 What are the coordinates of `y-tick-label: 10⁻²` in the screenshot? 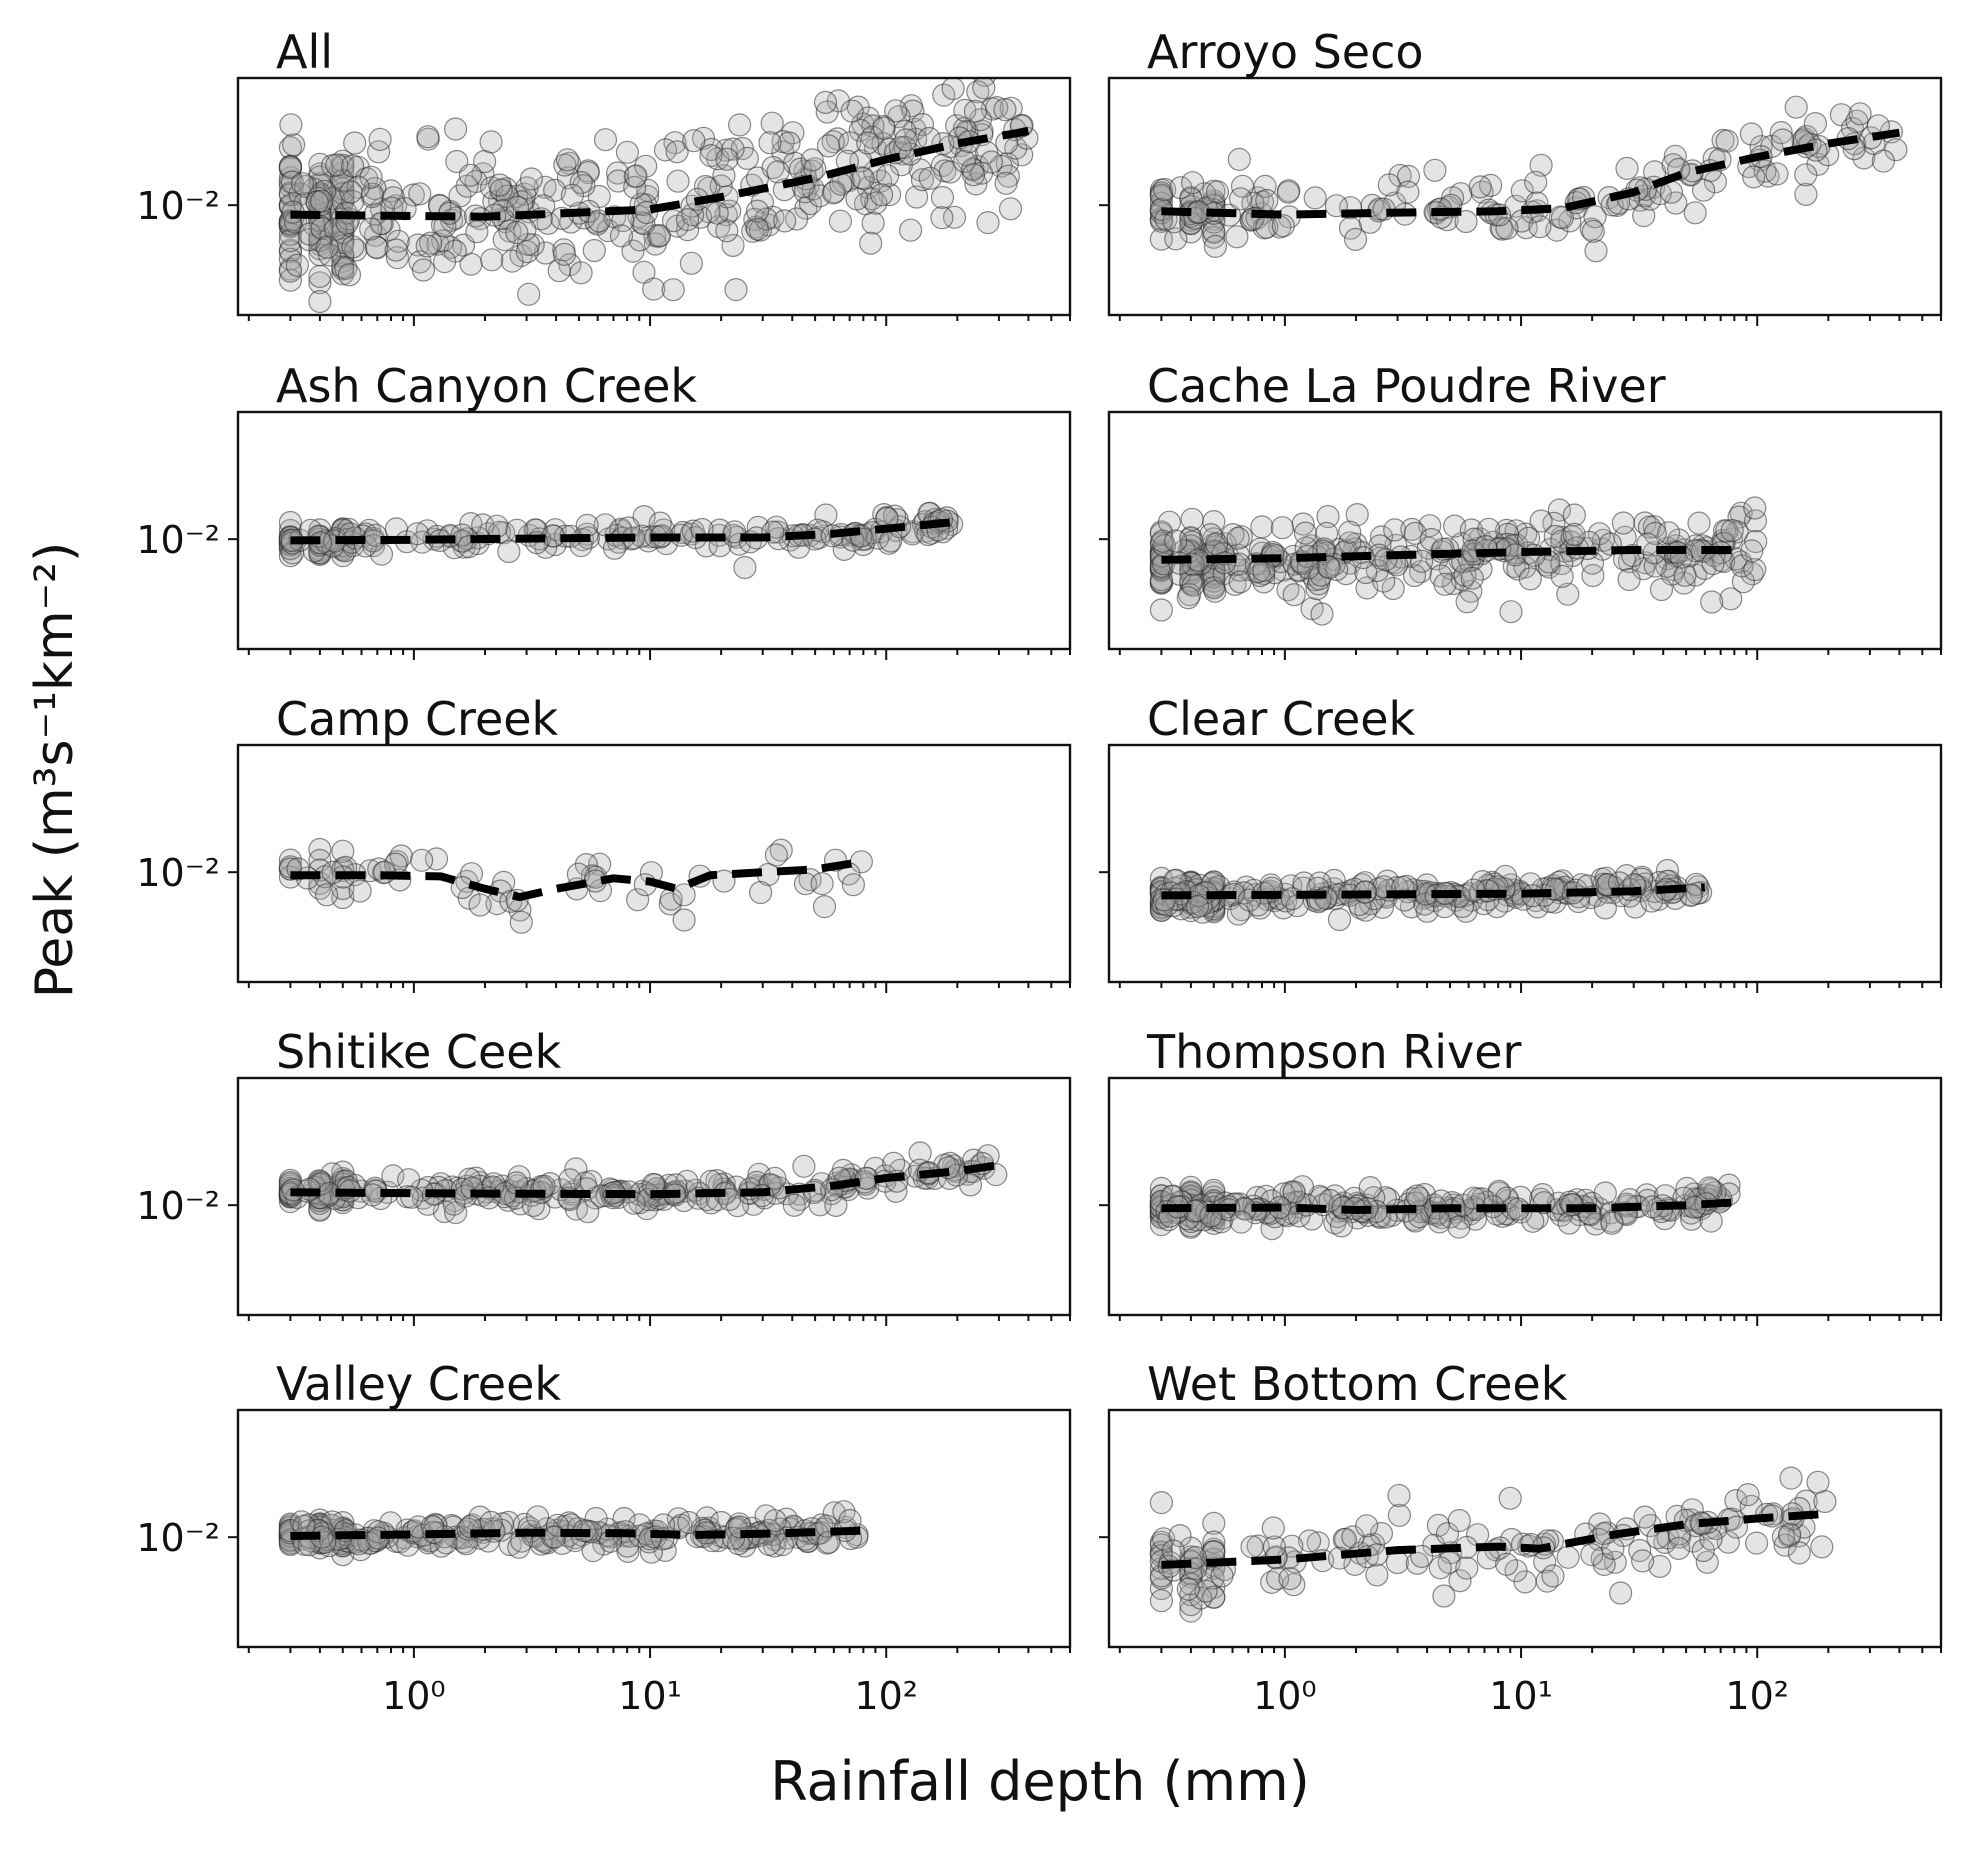 It's located at (178, 1206).